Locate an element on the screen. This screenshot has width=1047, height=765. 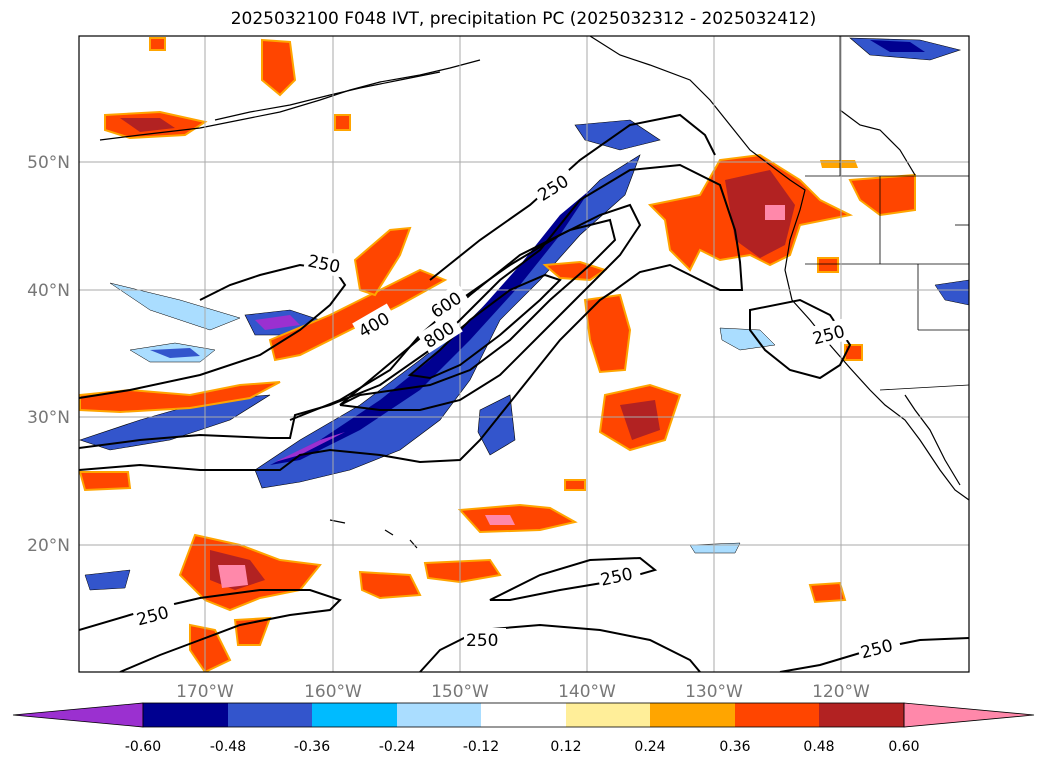
contour-label: 250 is located at coordinates (482, 641).